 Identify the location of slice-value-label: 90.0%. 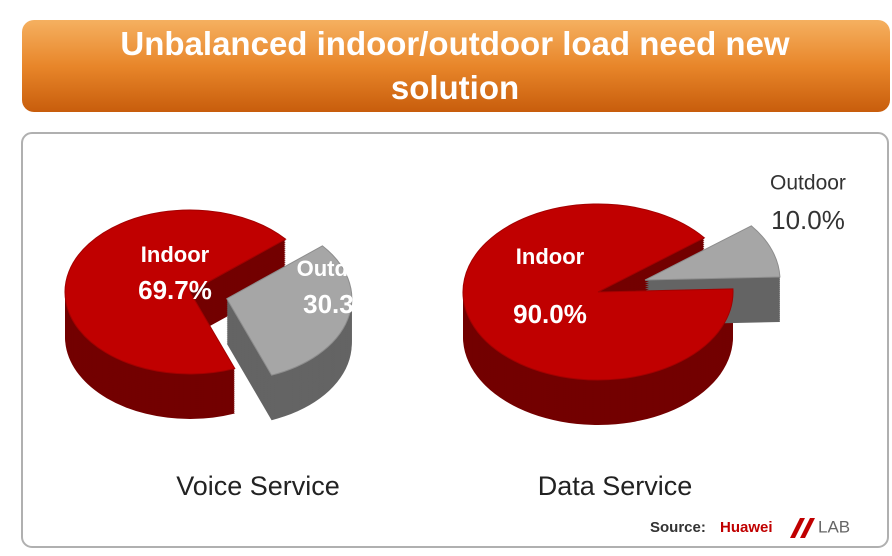
(550, 314).